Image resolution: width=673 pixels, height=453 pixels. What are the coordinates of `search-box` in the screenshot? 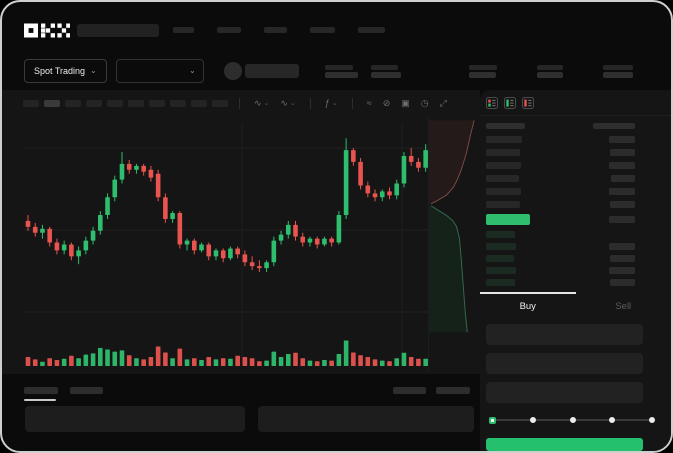 It's located at (118, 30).